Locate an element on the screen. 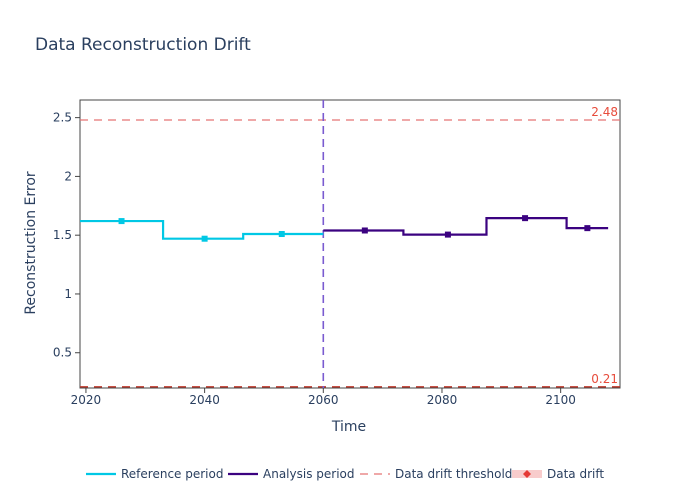 The width and height of the screenshot is (700, 500). legend-label-analysis: Analysis period is located at coordinates (308, 474).